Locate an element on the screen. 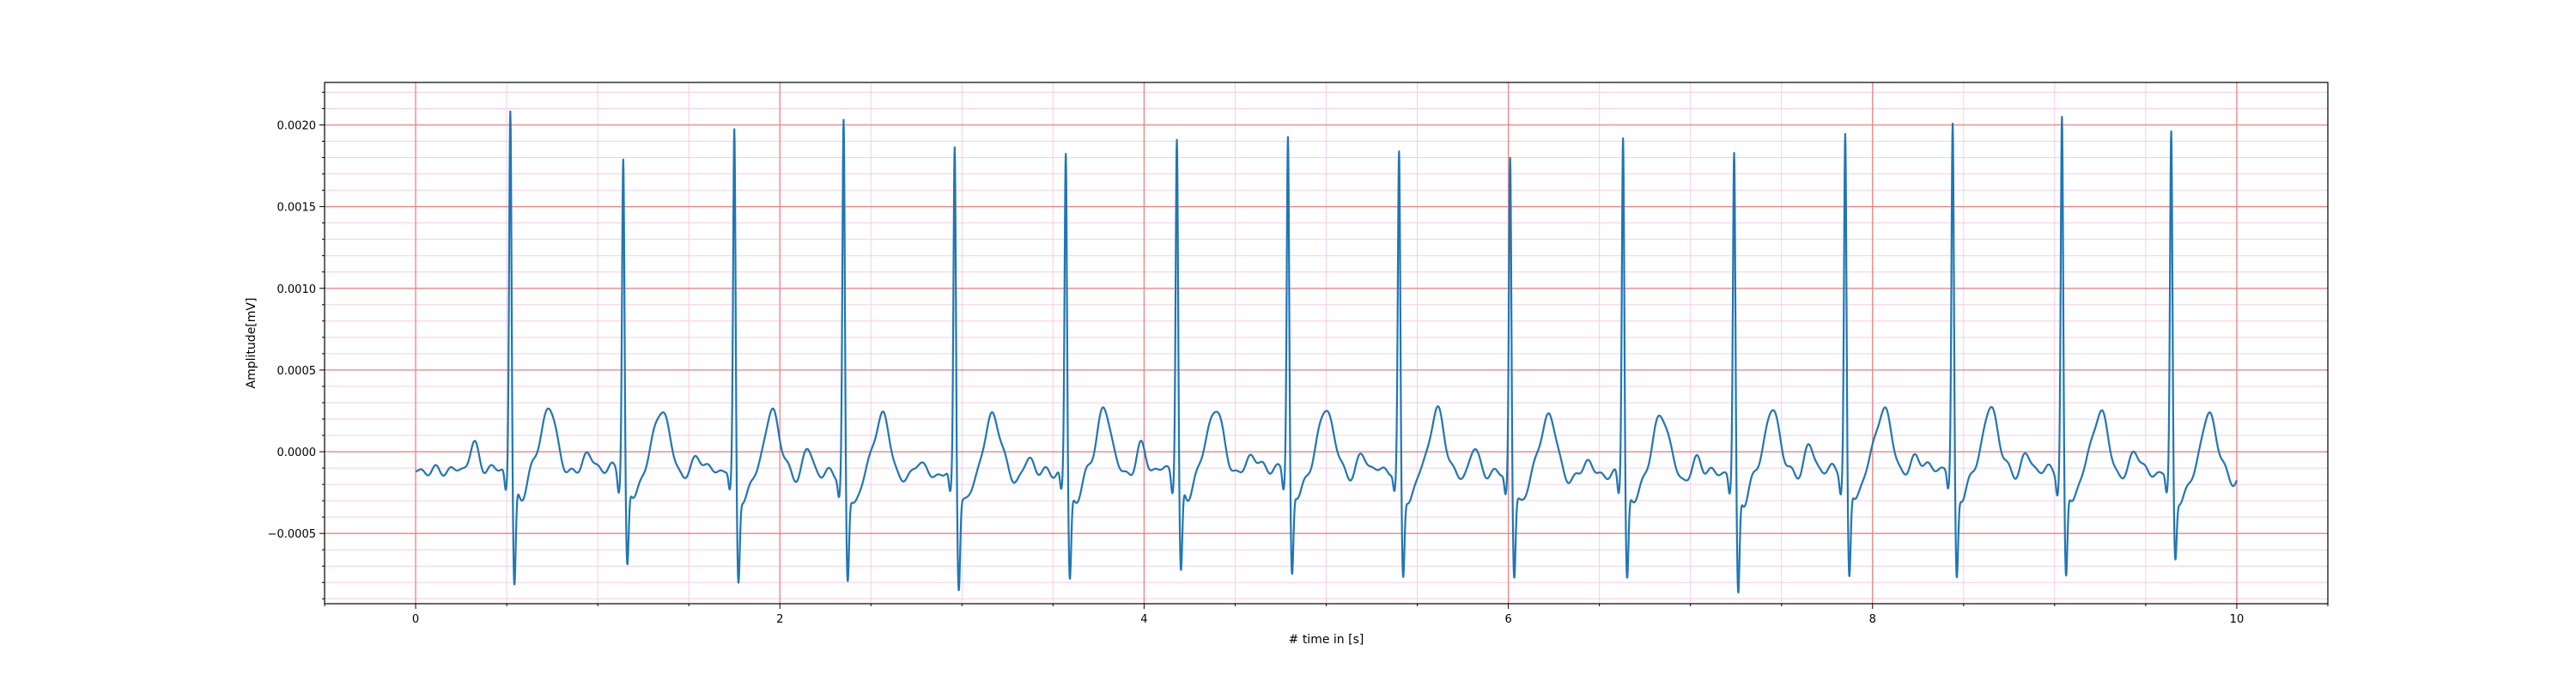  y-tick-label: 0.0005 is located at coordinates (297, 371).